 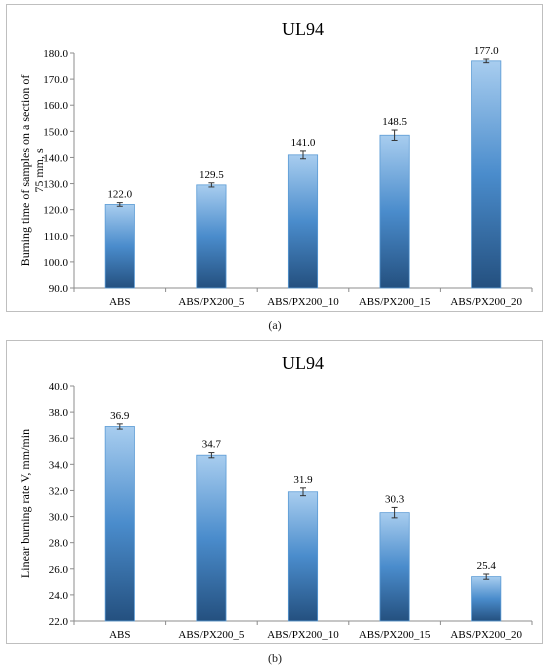 What do you see at coordinates (59, 289) in the screenshot?
I see `y-tick-label: 90.0` at bounding box center [59, 289].